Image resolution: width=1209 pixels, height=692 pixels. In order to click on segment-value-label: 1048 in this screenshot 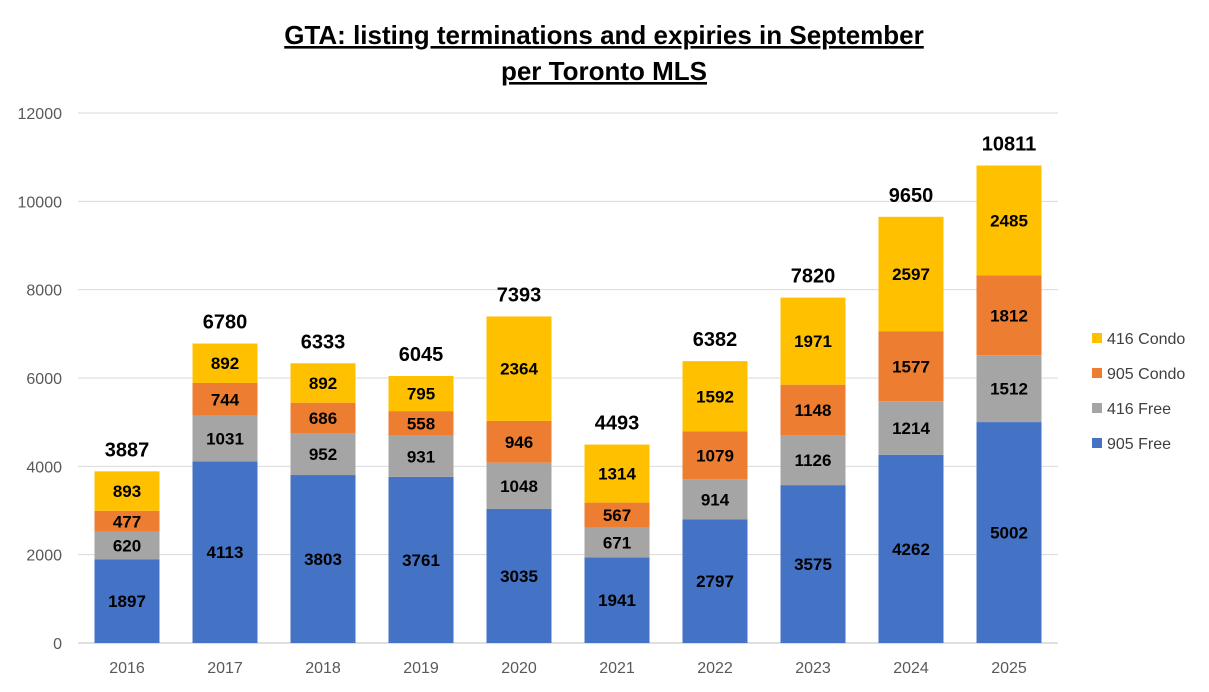, I will do `click(519, 486)`.